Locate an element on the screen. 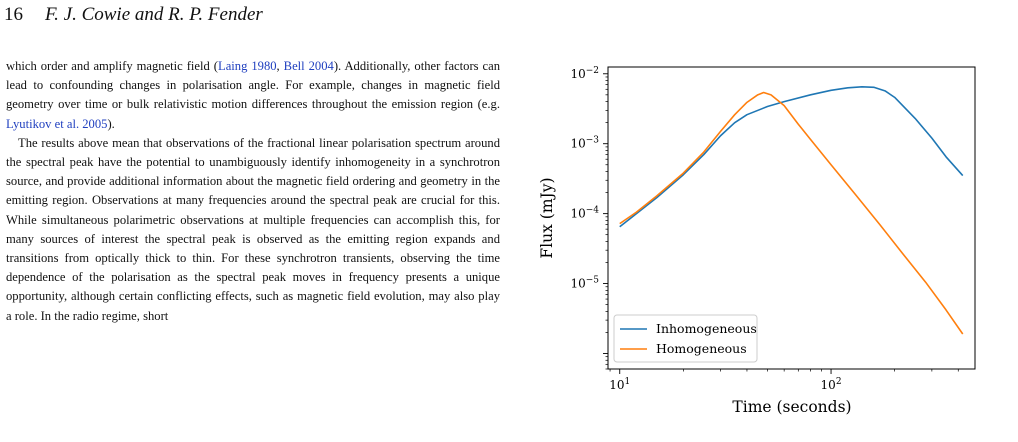  series-line-inhomogeneous is located at coordinates (791, 157).